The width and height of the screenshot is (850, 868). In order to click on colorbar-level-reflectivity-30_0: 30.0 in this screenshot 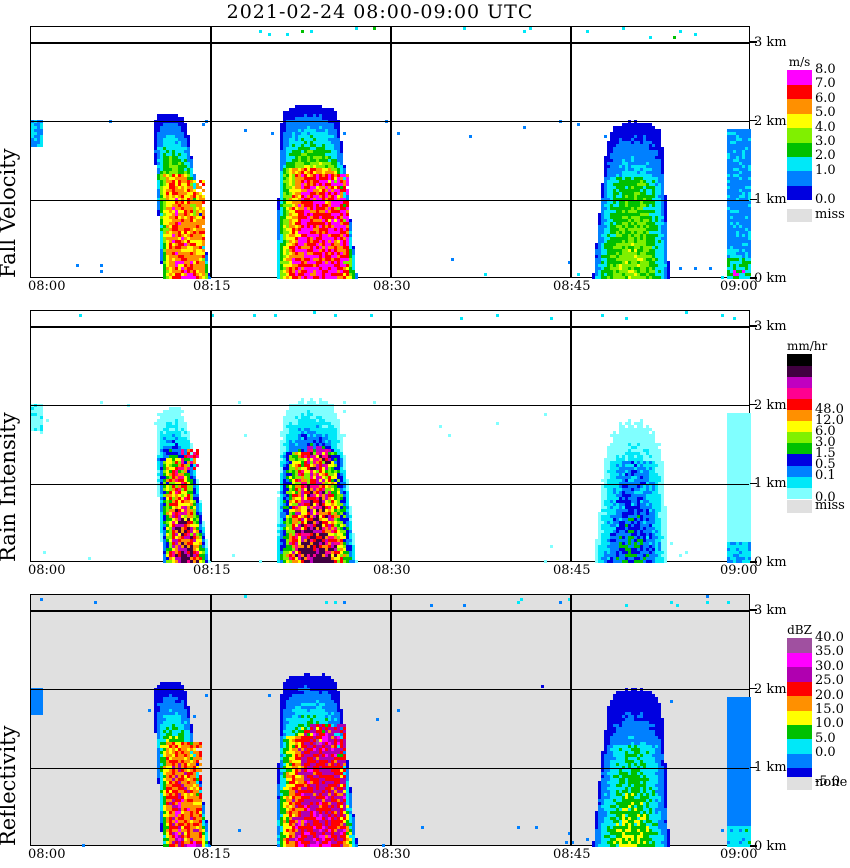, I will do `click(829, 666)`.